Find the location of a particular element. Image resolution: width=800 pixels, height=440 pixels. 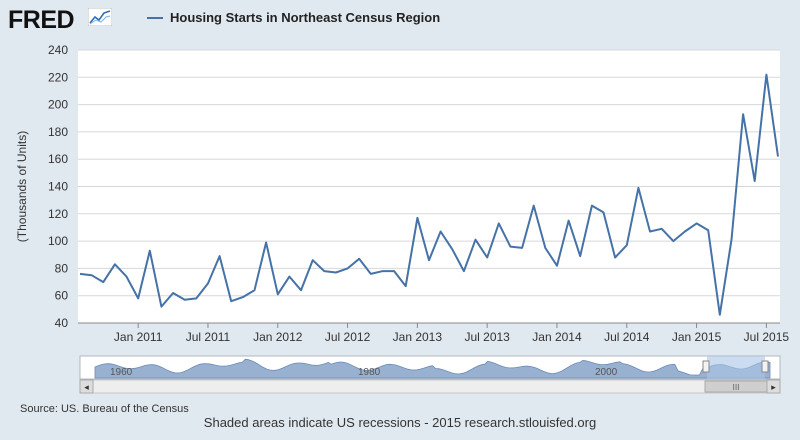

y-tick-label: 240 is located at coordinates (58, 50).